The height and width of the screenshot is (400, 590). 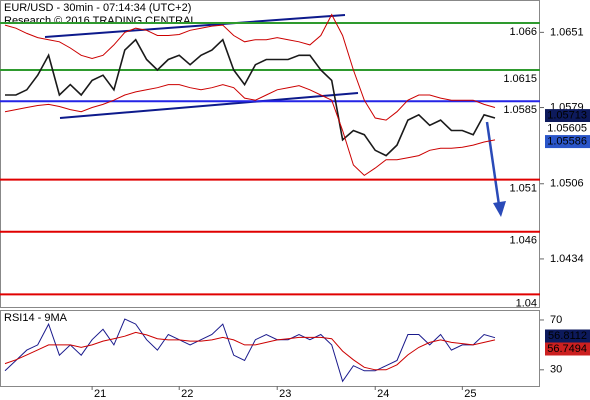 What do you see at coordinates (556, 370) in the screenshot?
I see `y-tick-label: 30` at bounding box center [556, 370].